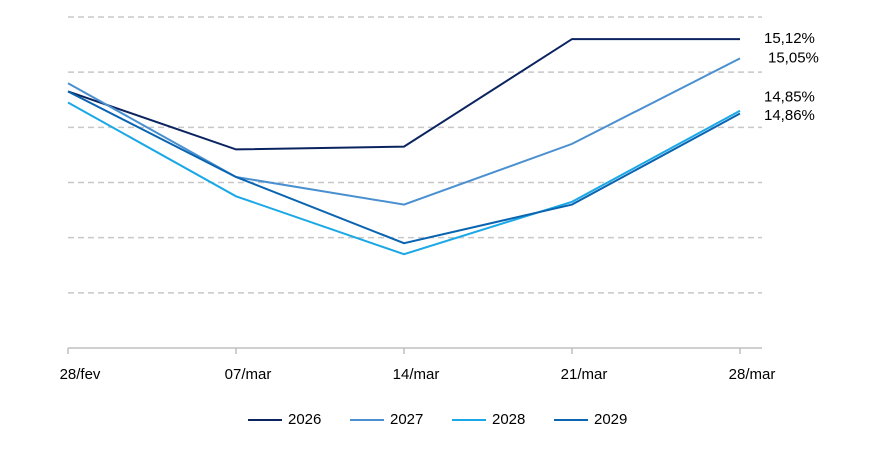 Image resolution: width=873 pixels, height=451 pixels. Describe the element at coordinates (789, 97) in the screenshot. I see `value-label: 14,85%` at that location.